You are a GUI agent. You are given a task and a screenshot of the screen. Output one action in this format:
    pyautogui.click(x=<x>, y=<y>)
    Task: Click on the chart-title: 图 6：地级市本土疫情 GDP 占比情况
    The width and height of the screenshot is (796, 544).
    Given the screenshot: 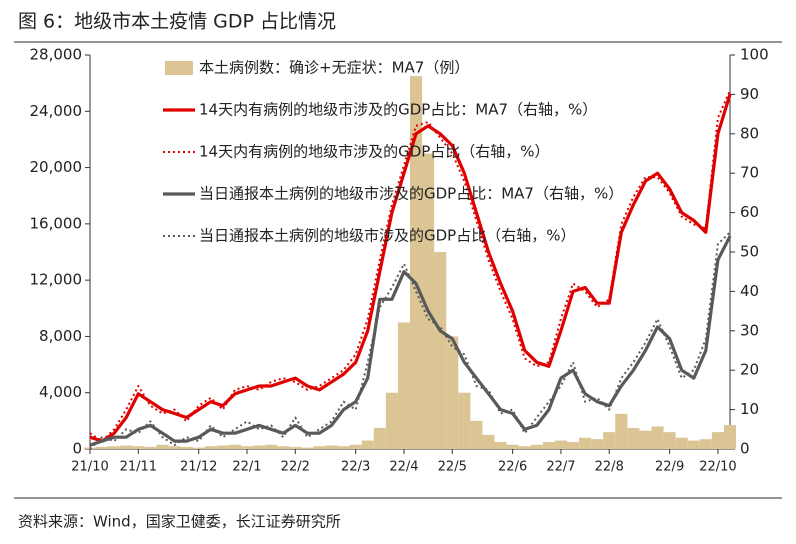 What is the action you would take?
    pyautogui.click(x=177, y=22)
    